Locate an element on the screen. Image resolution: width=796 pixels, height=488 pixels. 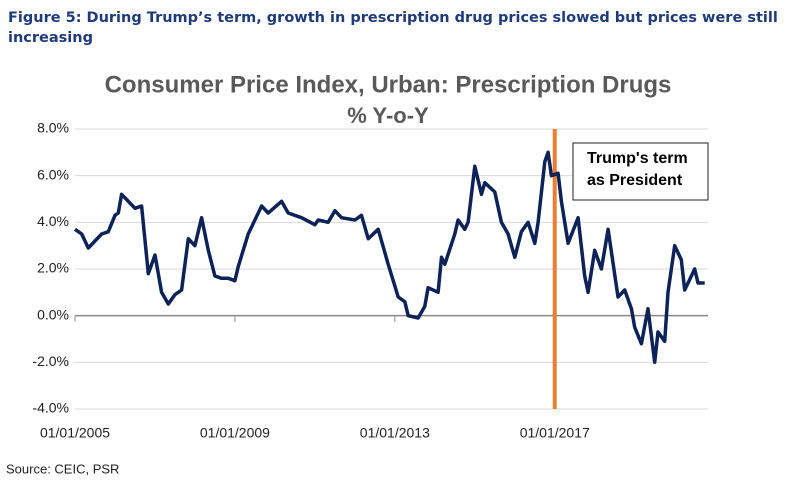
chart-subtitle: % Y-o-Y is located at coordinates (388, 115).